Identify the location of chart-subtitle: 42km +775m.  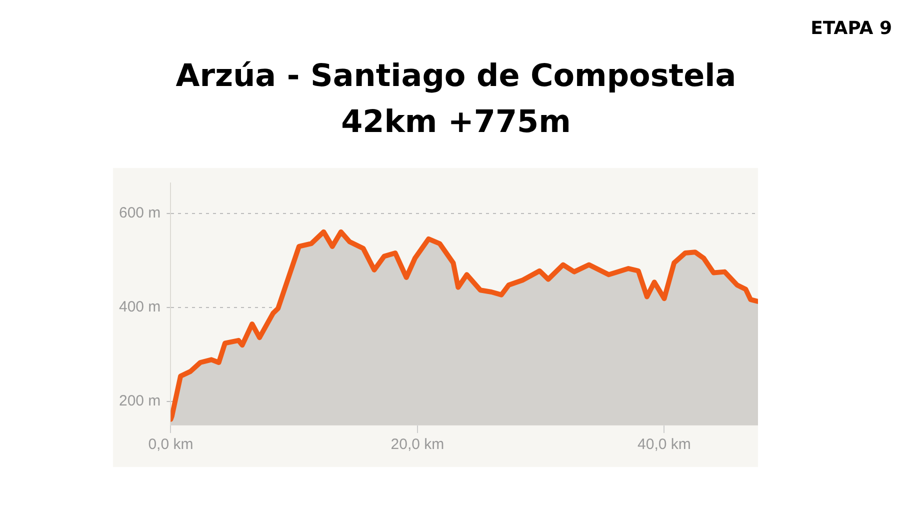
(456, 122).